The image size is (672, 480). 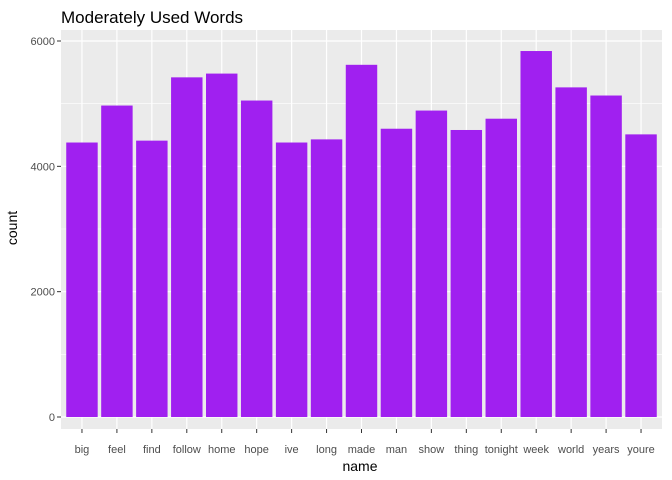 I want to click on chart-title: Moderately Used Words, so click(x=152, y=17).